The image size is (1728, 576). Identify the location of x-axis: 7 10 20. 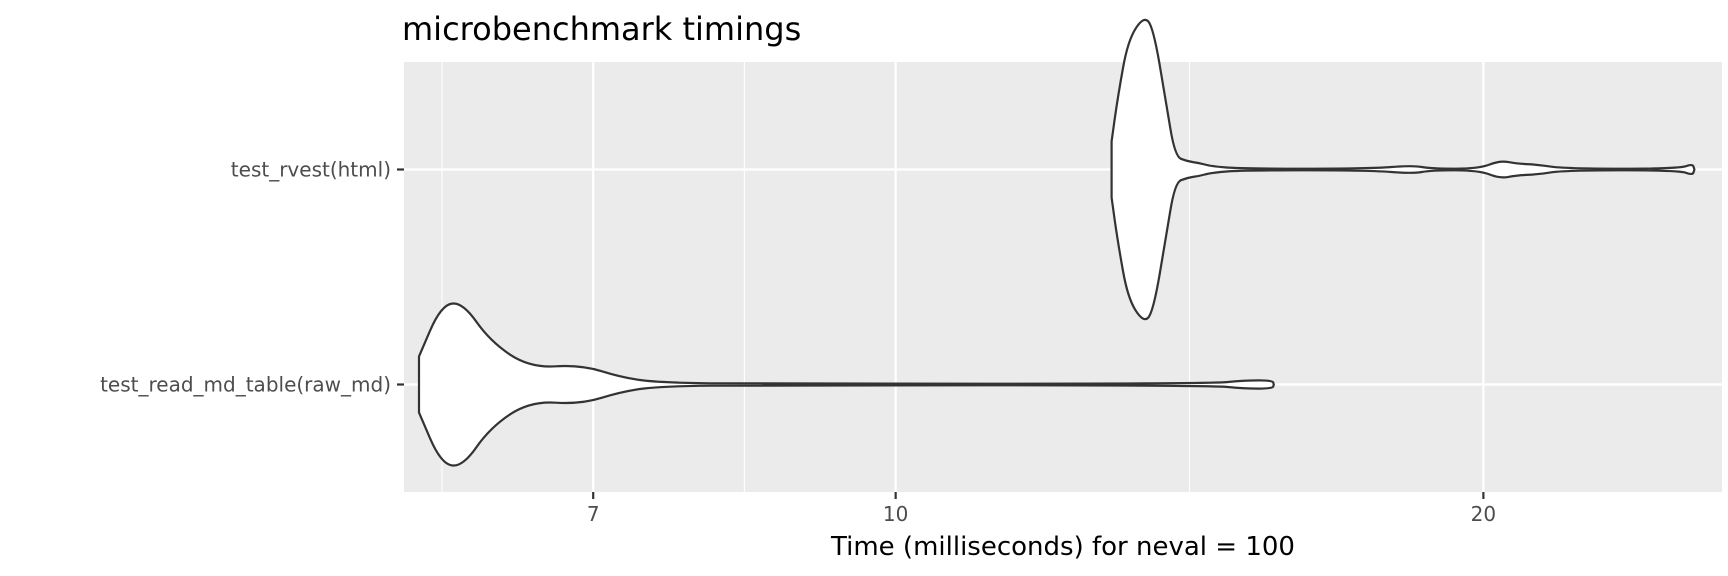
(1041, 509).